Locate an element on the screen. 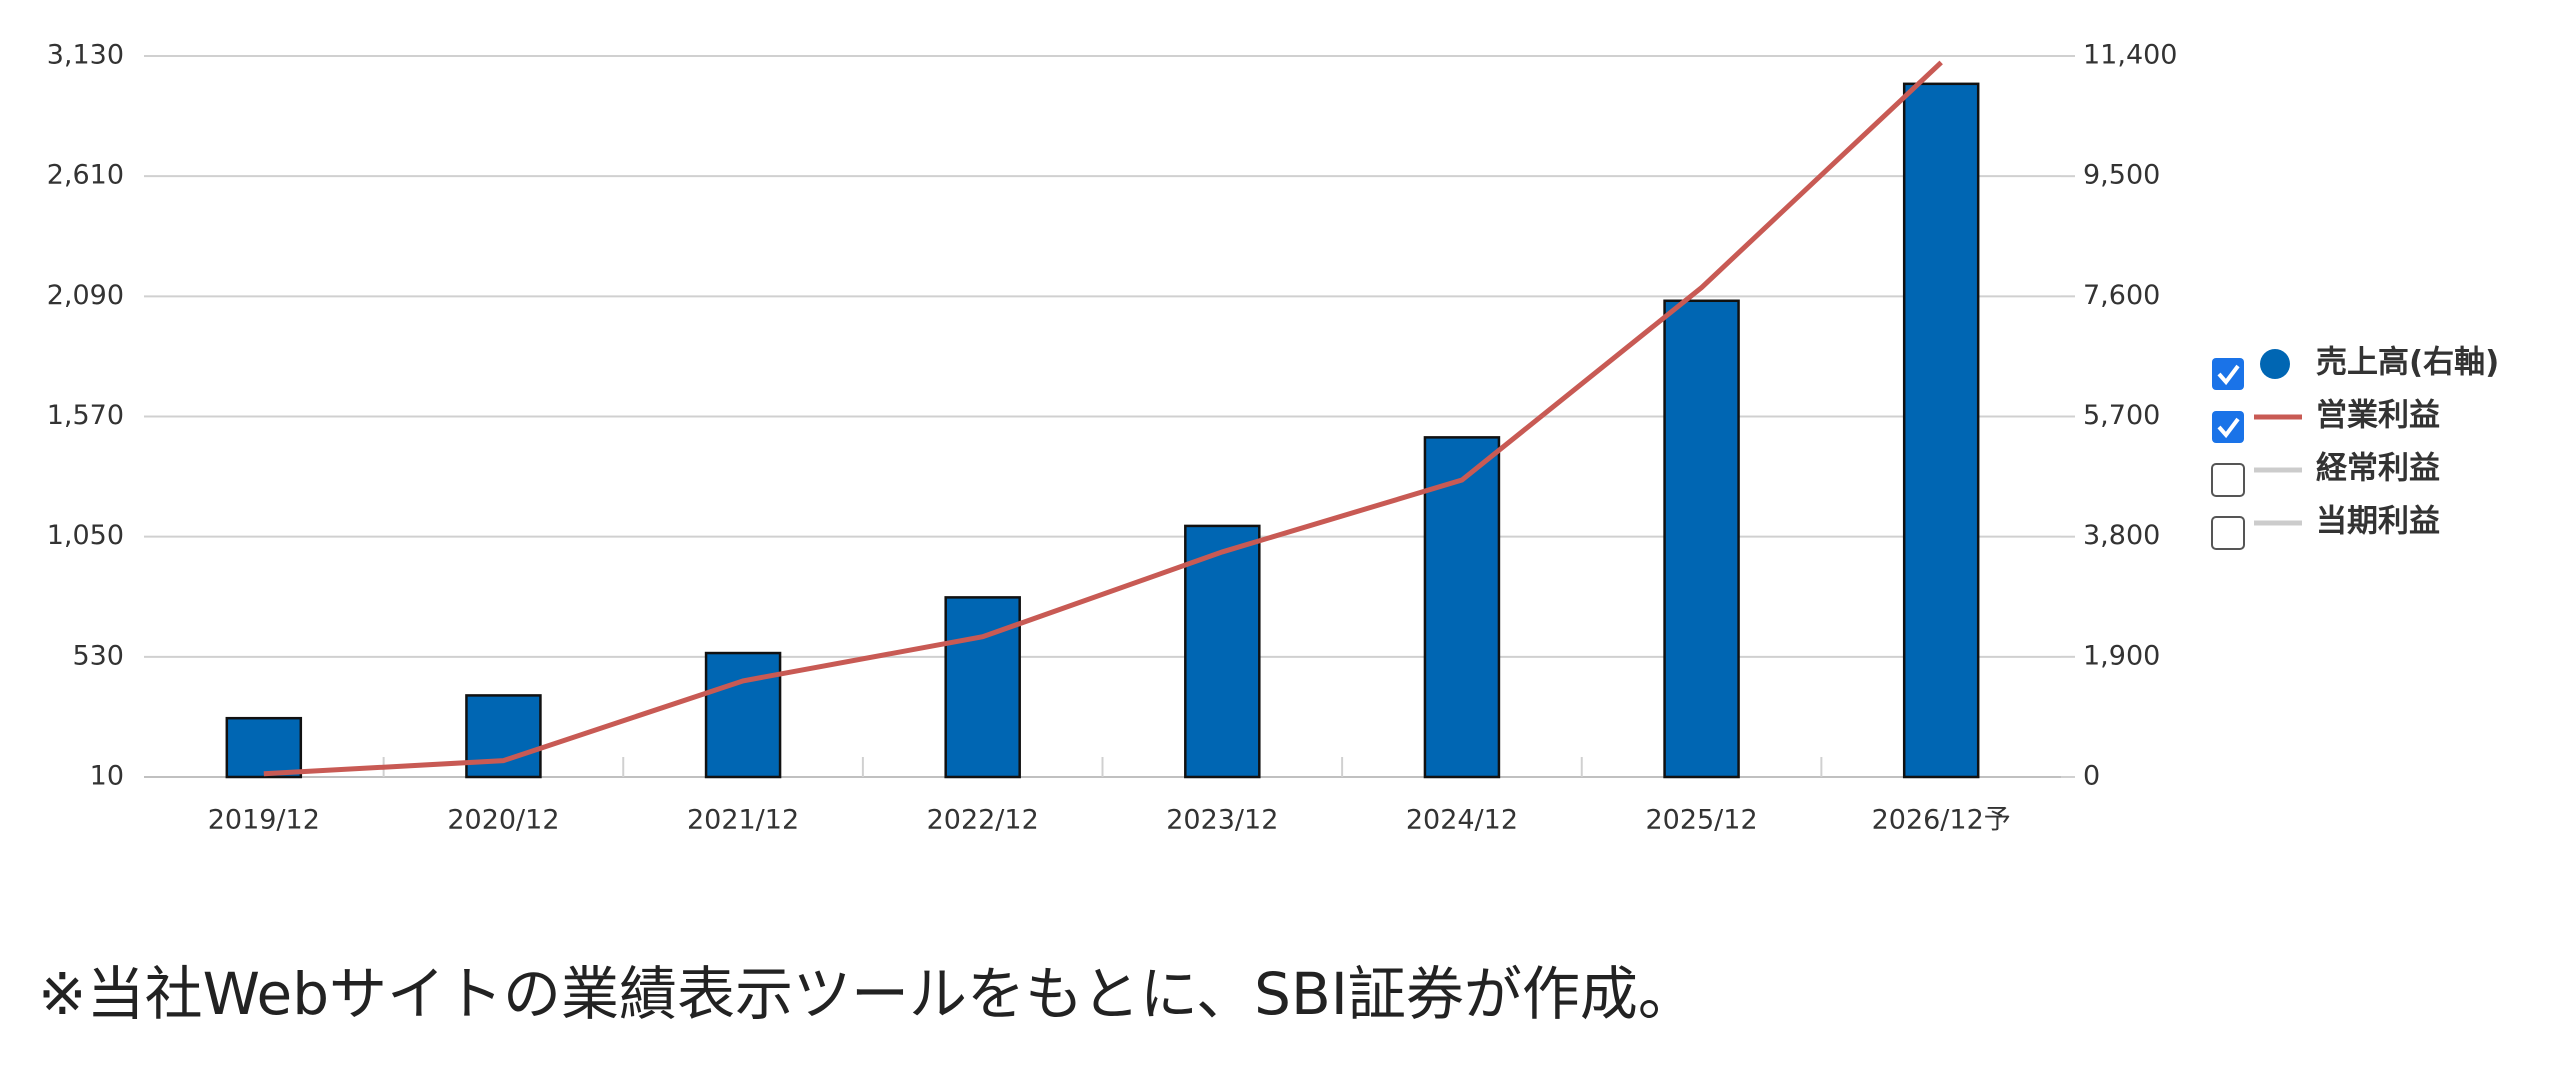 The width and height of the screenshot is (2560, 1070). legend-label: 当期利益 is located at coordinates (2378, 522).